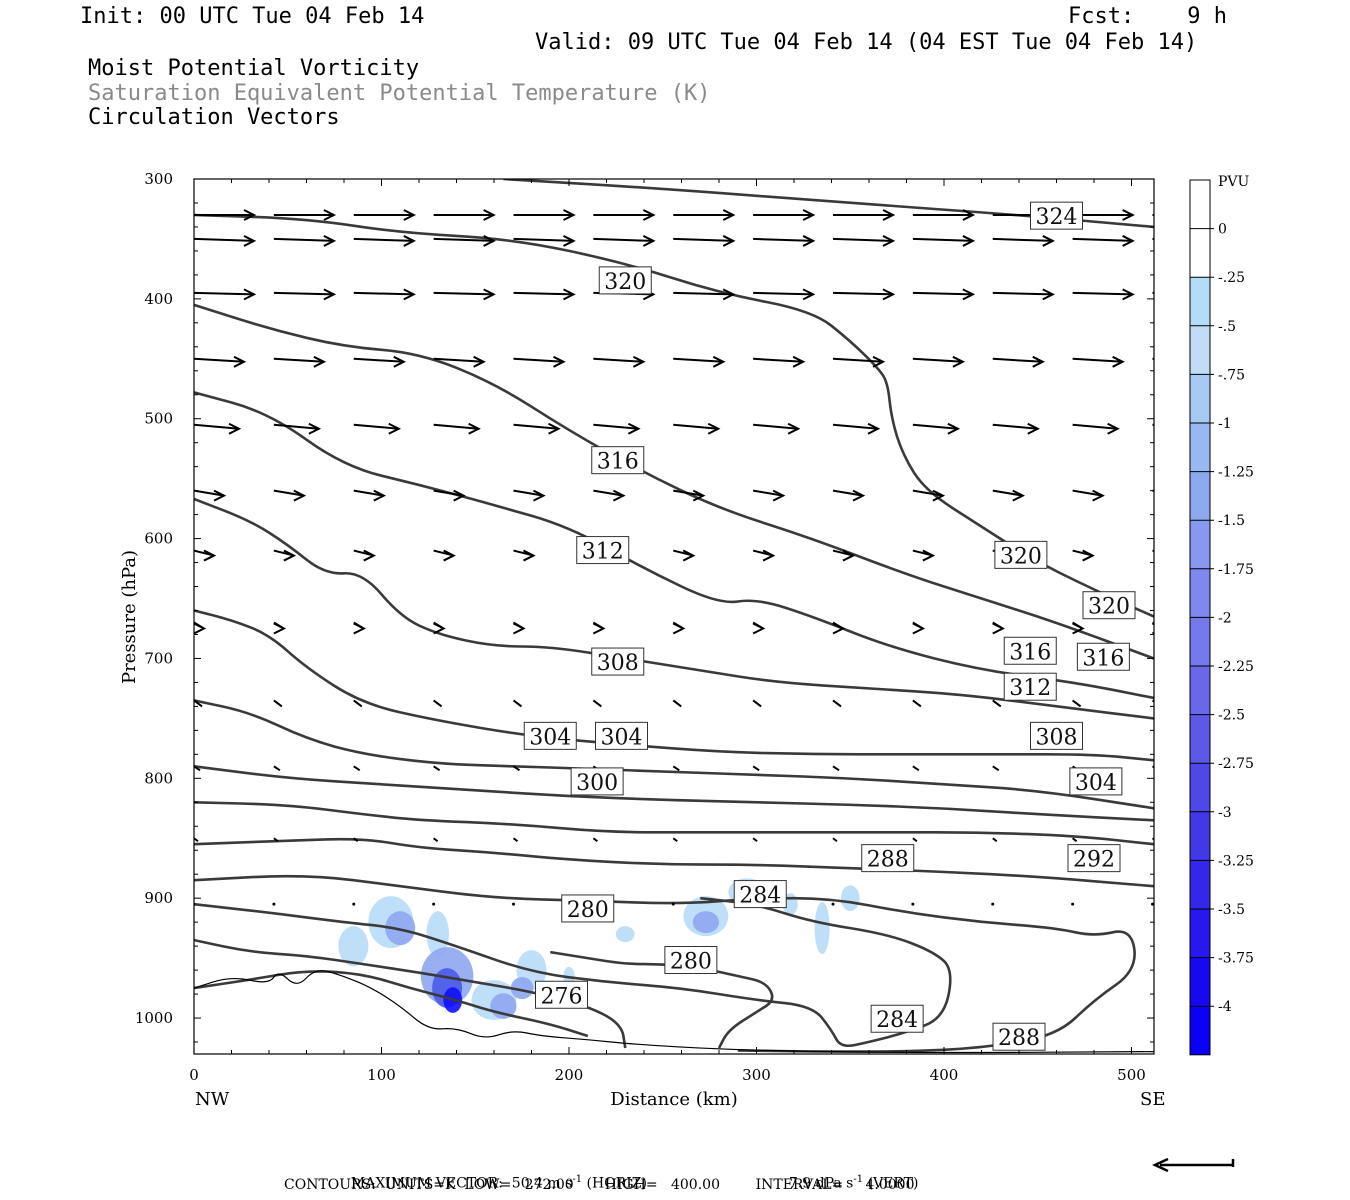  What do you see at coordinates (214, 117) in the screenshot?
I see `field-title-vectors: Circulation Vectors` at bounding box center [214, 117].